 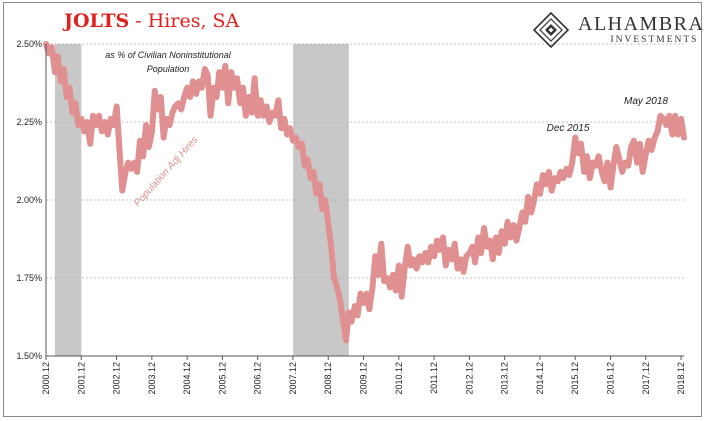 I want to click on annotation-dec-2015: Dec 2015, so click(x=568, y=128).